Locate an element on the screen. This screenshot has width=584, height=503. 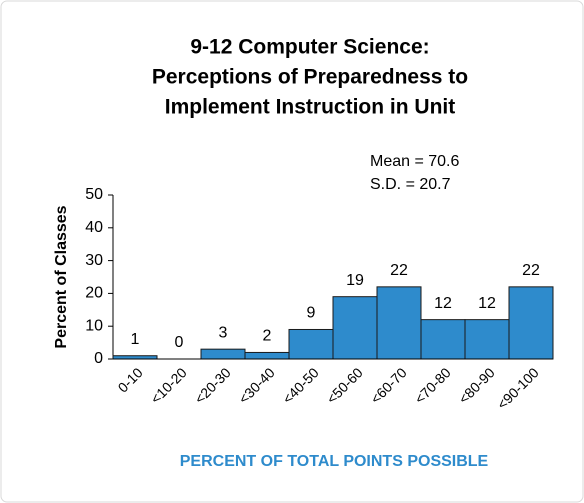
y-tick-label: 20 is located at coordinates (94, 293).